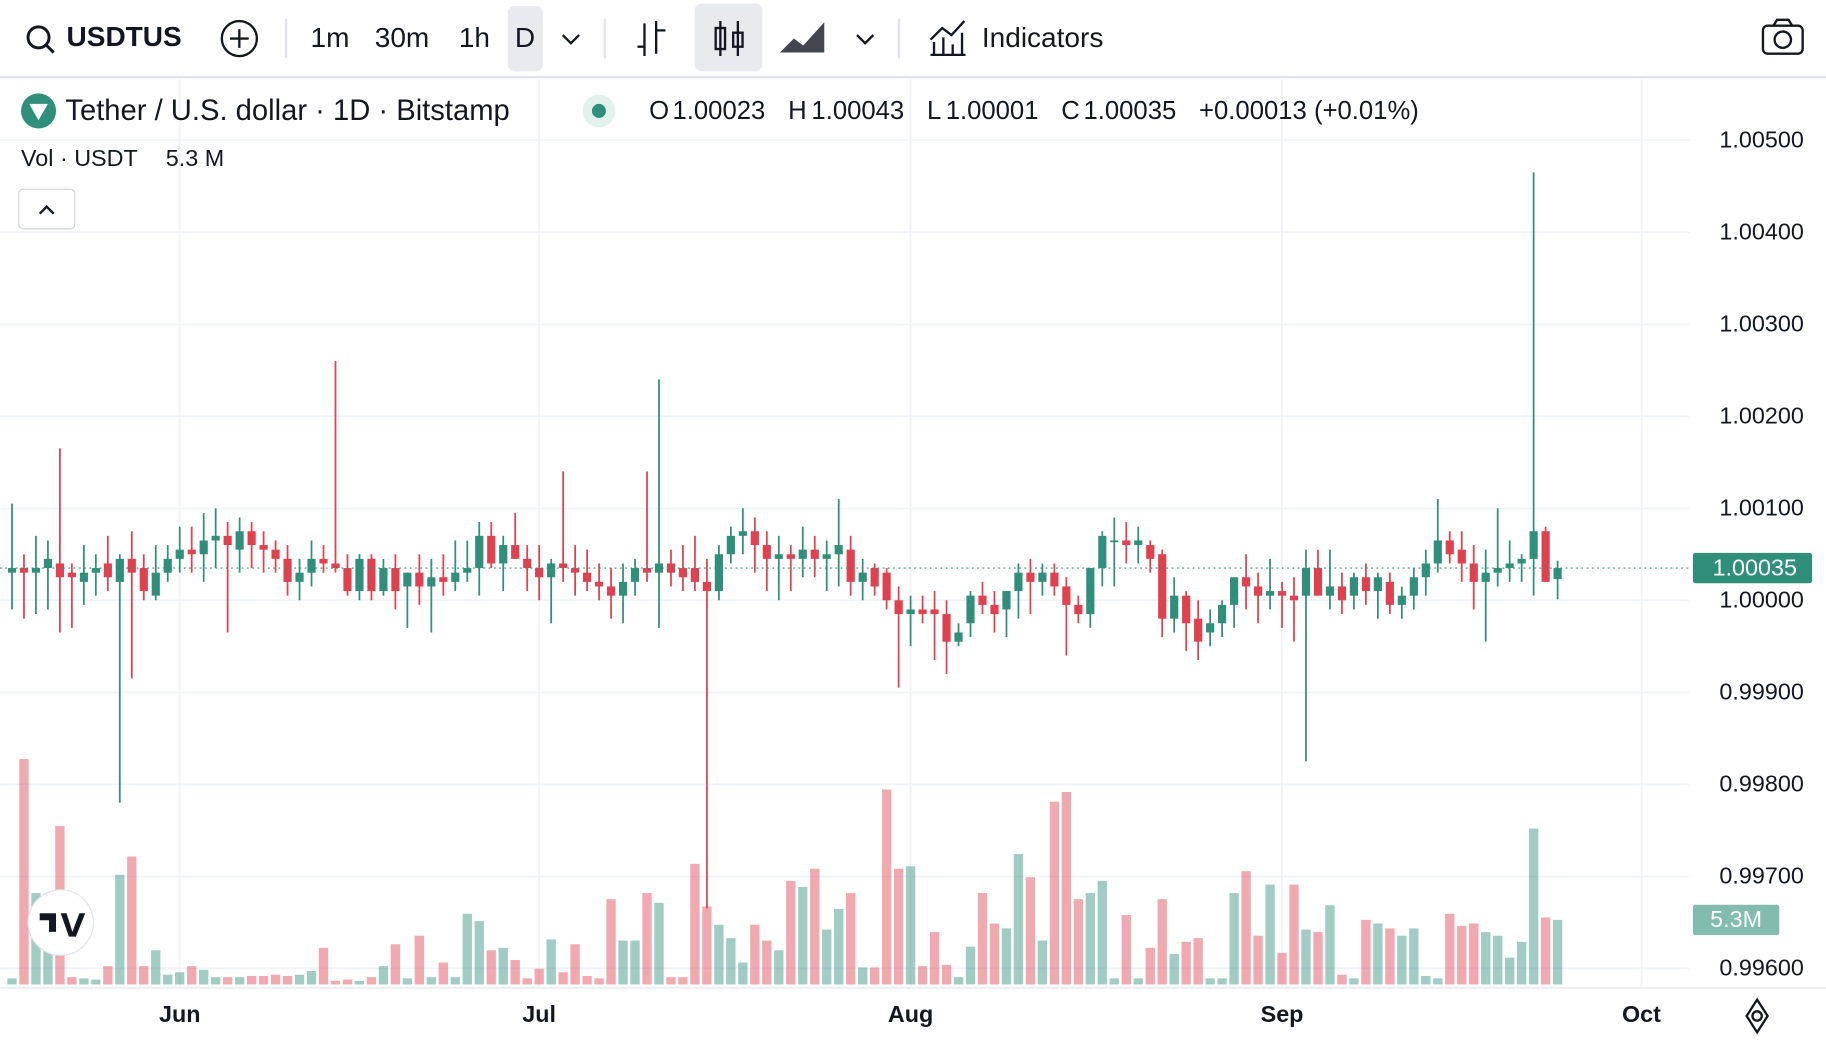  I want to click on tv-logo-bg, so click(60, 922).